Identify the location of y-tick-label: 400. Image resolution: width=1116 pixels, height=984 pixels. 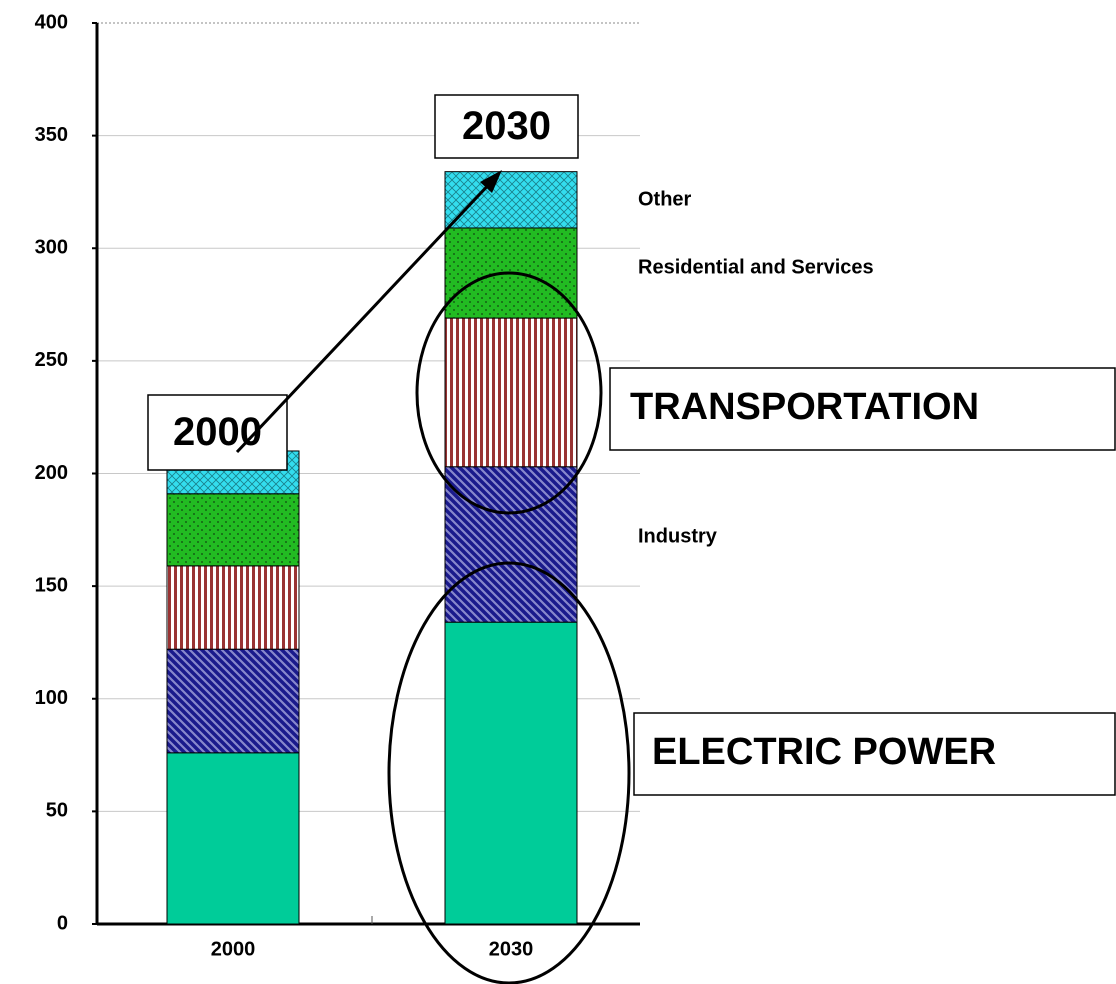
(51, 22).